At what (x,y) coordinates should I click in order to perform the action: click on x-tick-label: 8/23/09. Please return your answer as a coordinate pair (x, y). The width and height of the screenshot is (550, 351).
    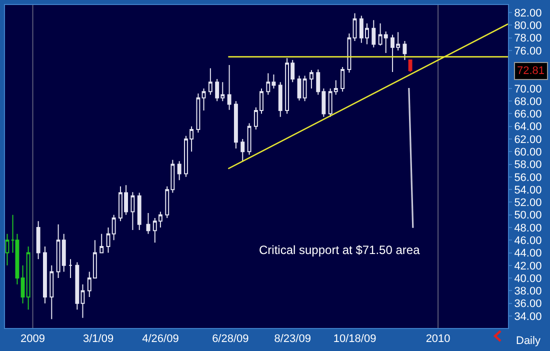
    Looking at the image, I should click on (292, 339).